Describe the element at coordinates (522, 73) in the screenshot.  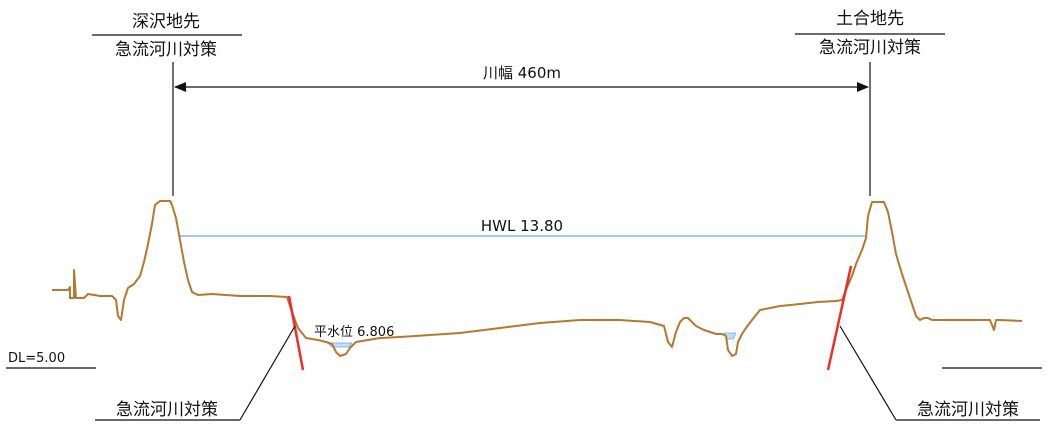
I see `river-width-label: 川幅 460m` at that location.